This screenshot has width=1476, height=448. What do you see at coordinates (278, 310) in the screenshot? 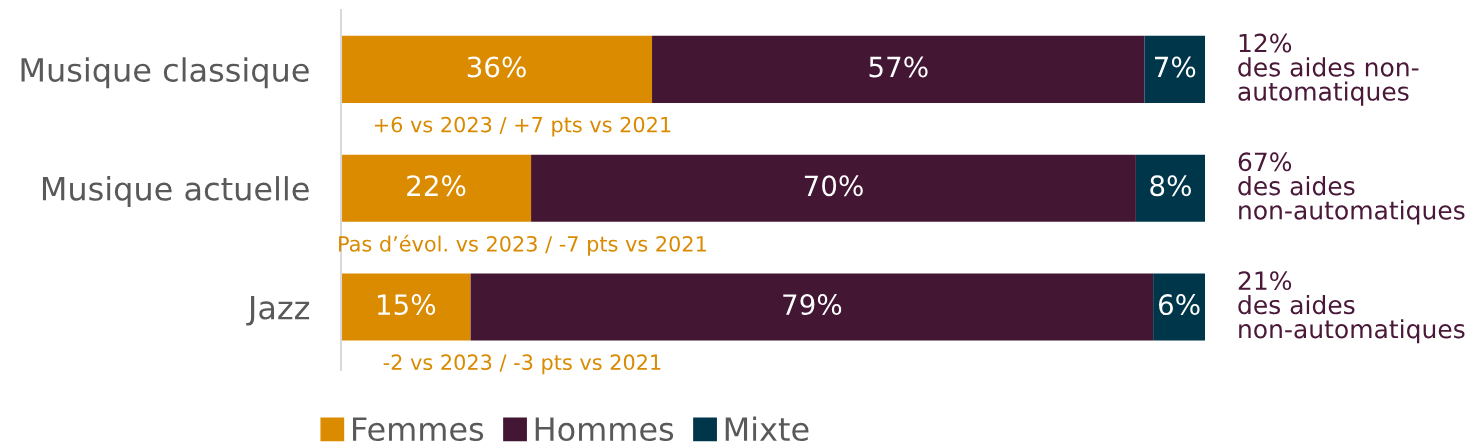
I see `y-tick-label: Jazz` at bounding box center [278, 310].